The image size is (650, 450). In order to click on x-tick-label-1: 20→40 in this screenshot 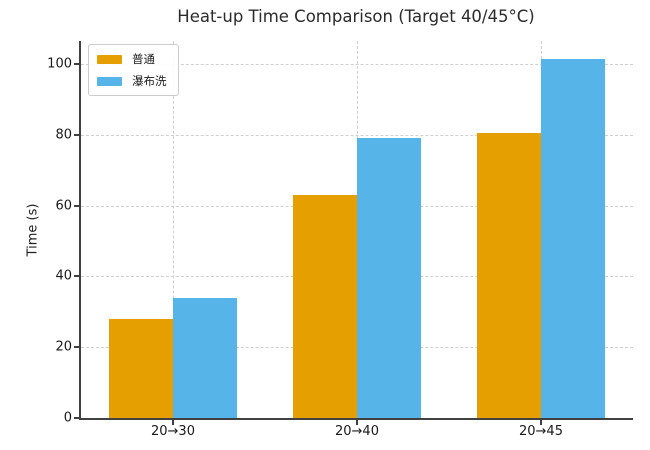, I will do `click(357, 431)`.